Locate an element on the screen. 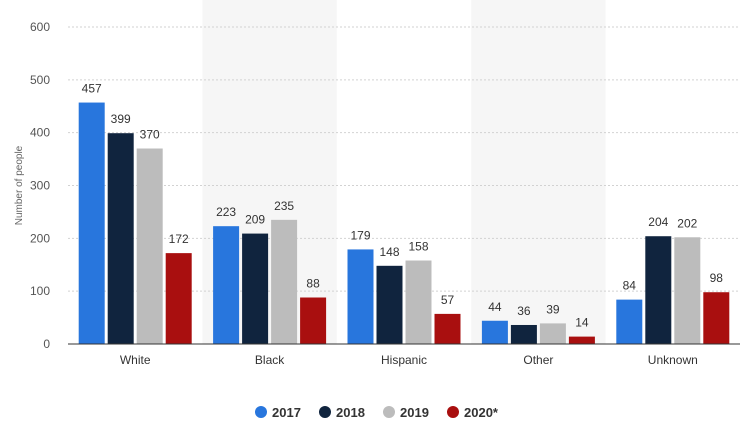 The height and width of the screenshot is (440, 750). y-tick-label: 400 is located at coordinates (40, 133).